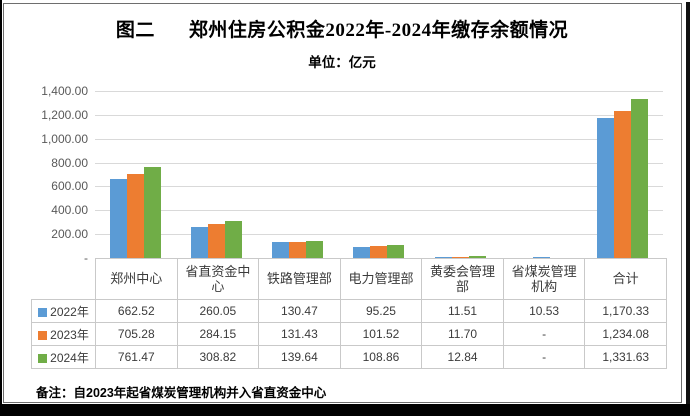 This screenshot has height=416, width=690. I want to click on table-value-cell: 705.28, so click(136, 334).